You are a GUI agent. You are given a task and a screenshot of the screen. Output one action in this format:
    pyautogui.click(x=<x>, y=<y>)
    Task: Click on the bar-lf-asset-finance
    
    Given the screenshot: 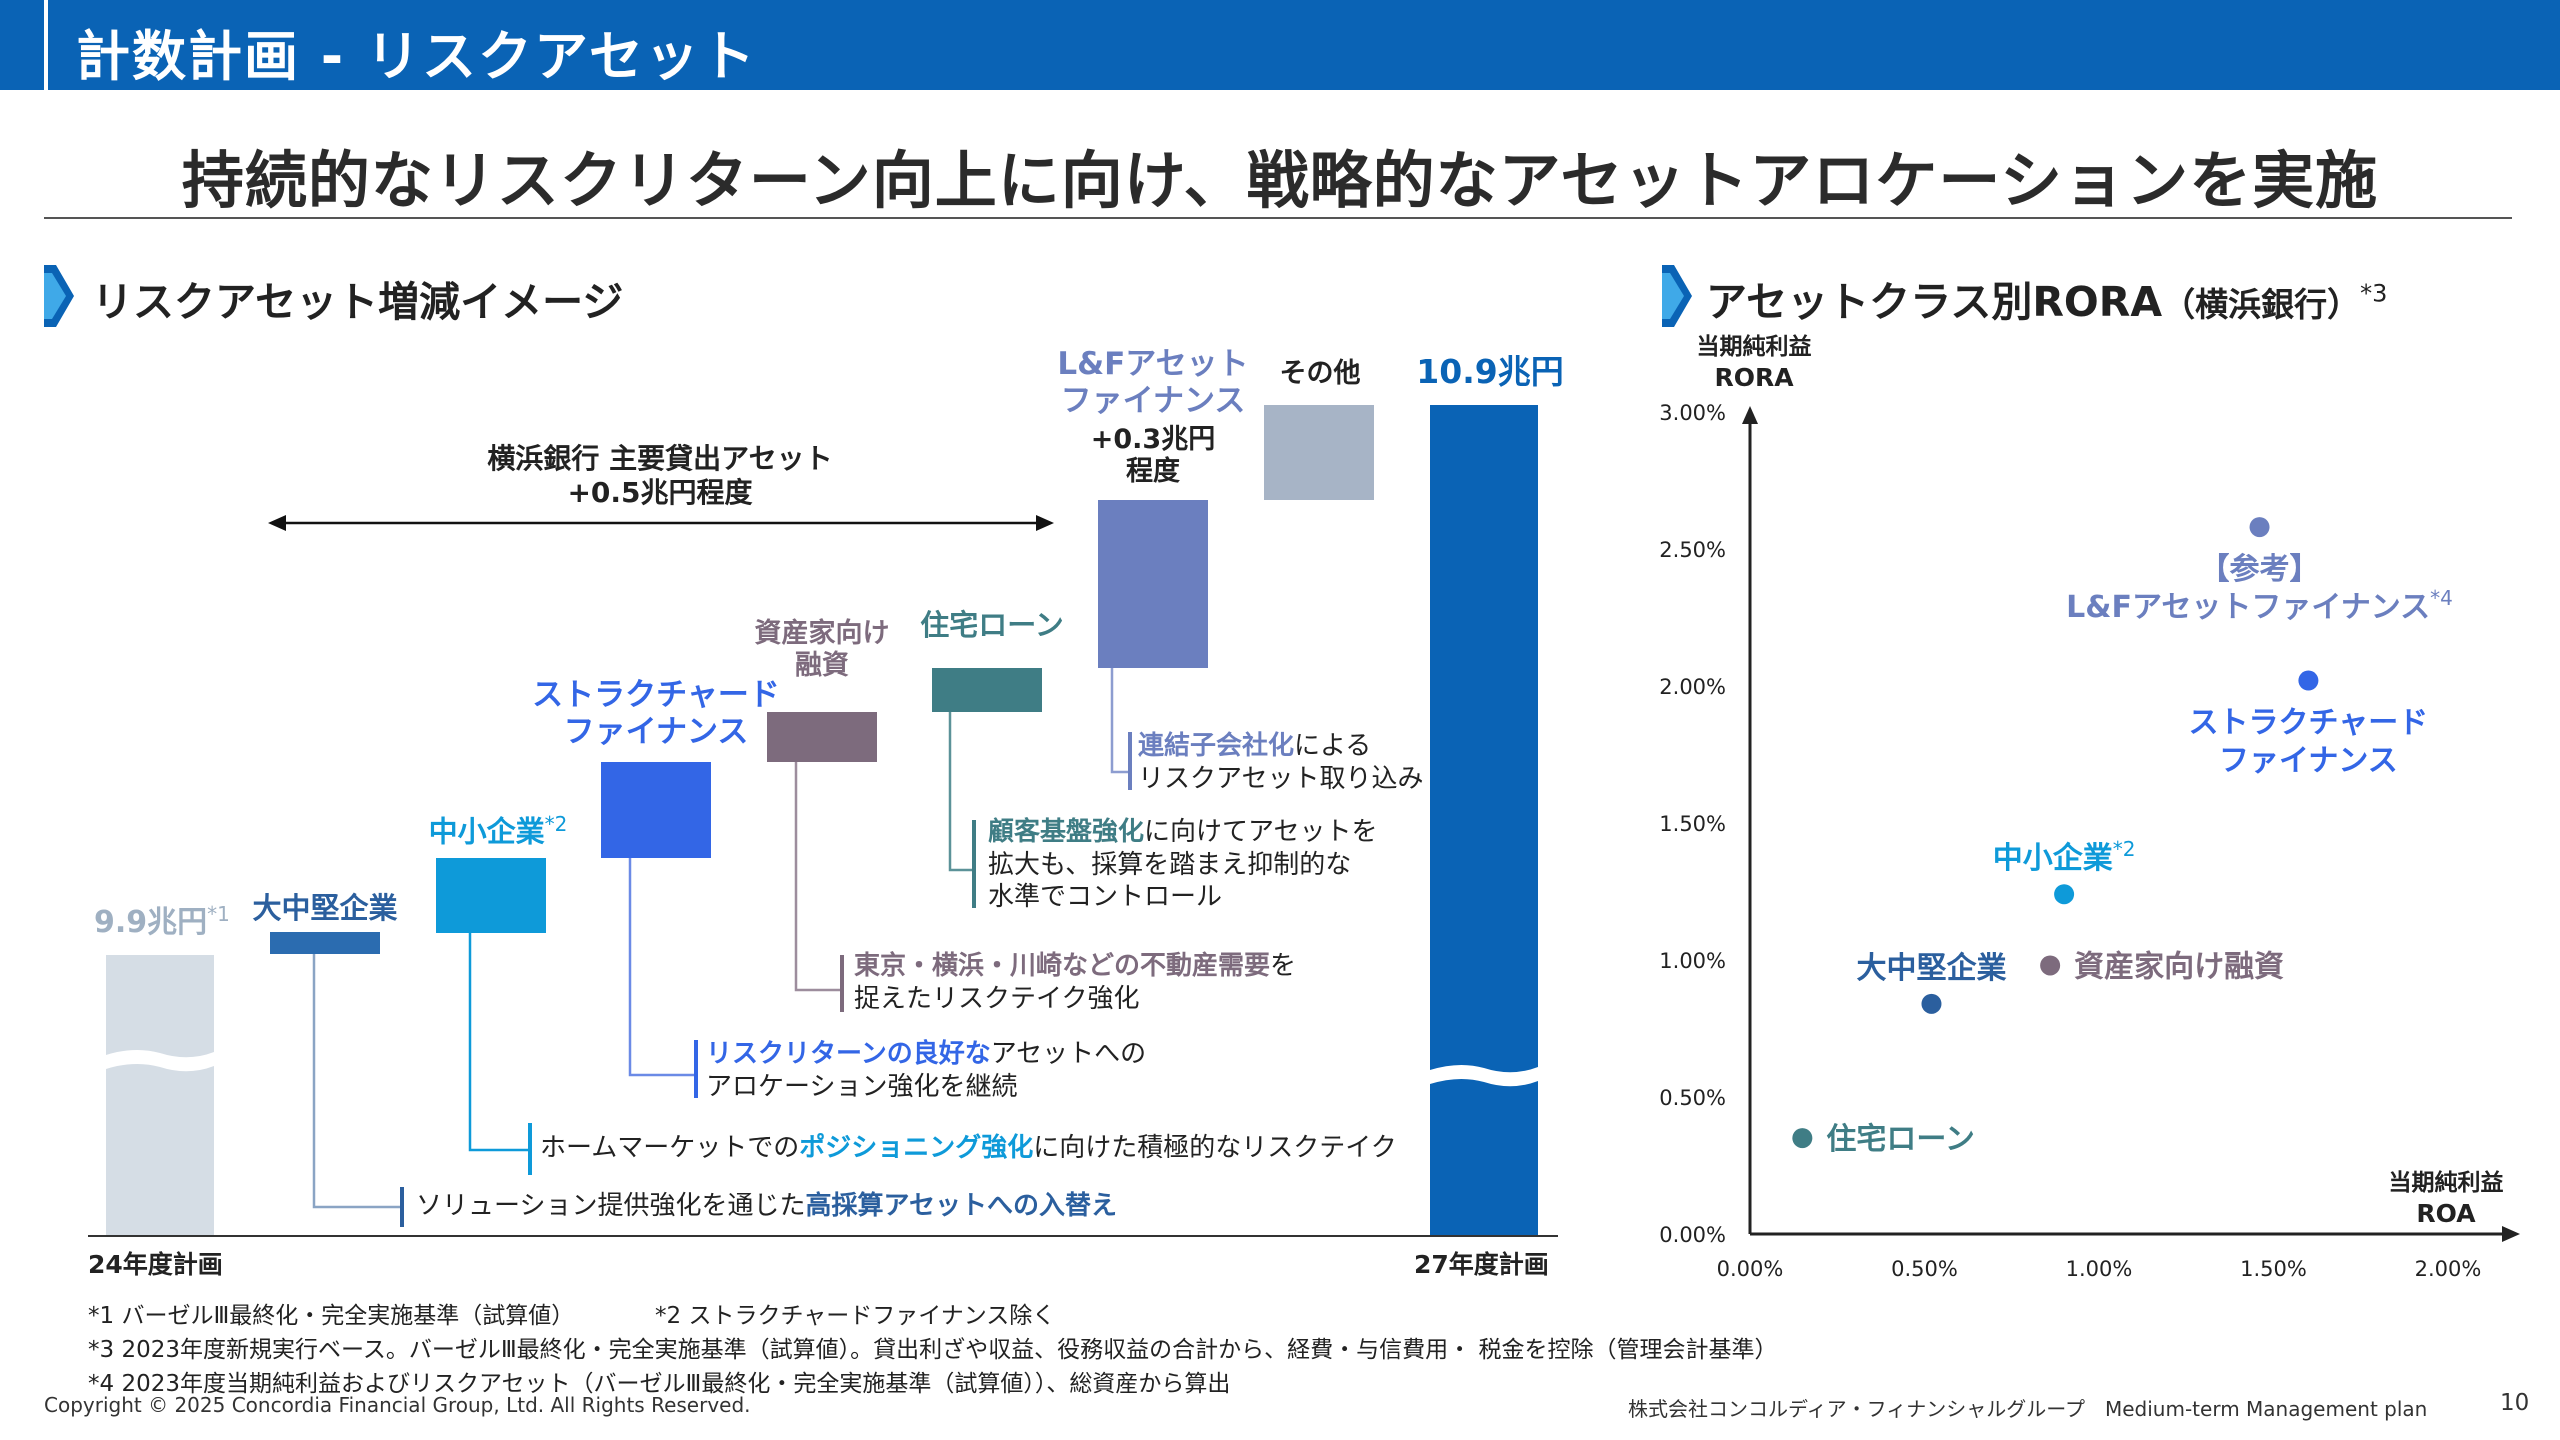 What is the action you would take?
    pyautogui.click(x=1153, y=584)
    